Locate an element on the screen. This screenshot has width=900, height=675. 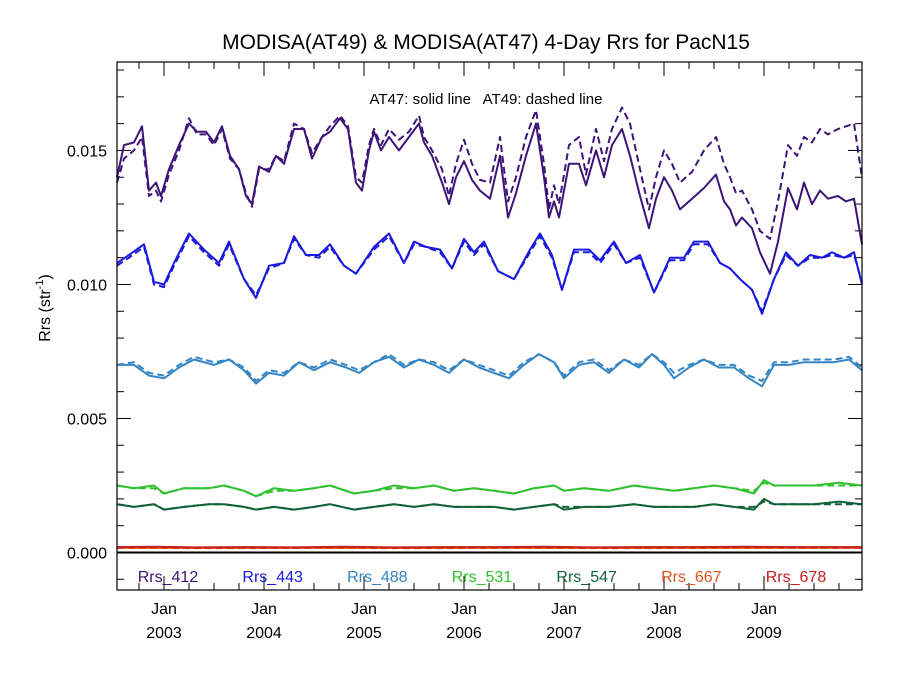
legend-item-rrs-678: Rrs_678 is located at coordinates (796, 577).